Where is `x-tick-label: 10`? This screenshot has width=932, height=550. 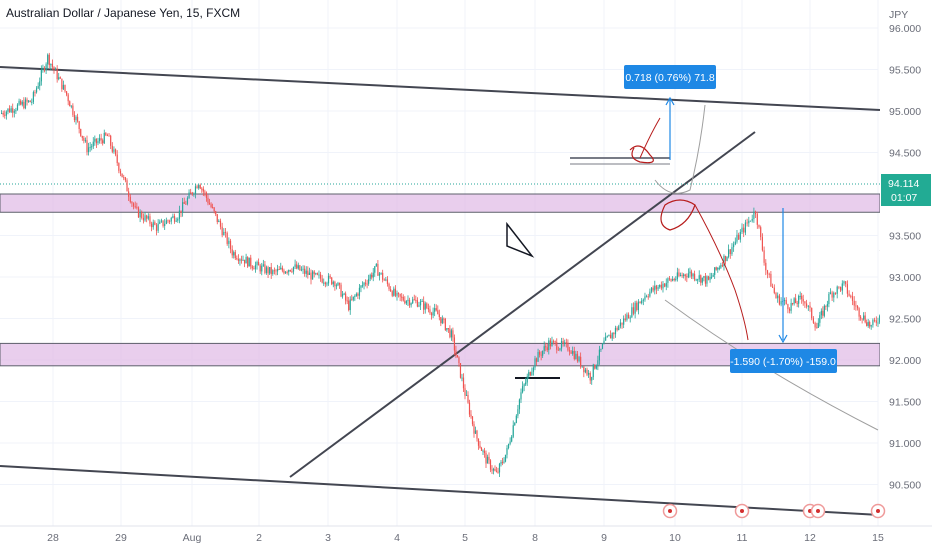 x-tick-label: 10 is located at coordinates (675, 538).